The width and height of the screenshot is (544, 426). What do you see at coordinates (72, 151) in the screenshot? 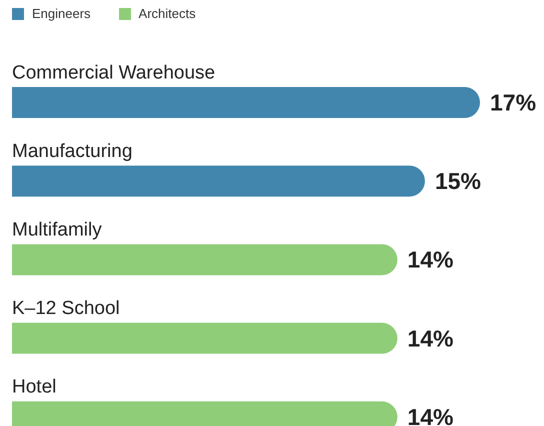
I see `y-tick-label: Manufacturing` at bounding box center [72, 151].